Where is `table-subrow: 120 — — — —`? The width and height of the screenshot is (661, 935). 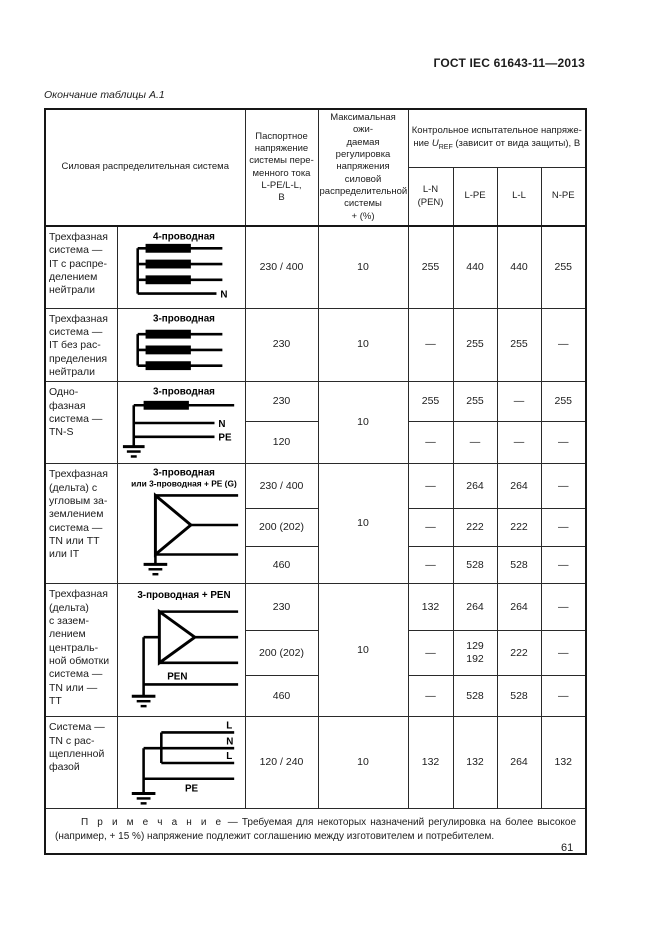 table-subrow: 120 — — — — is located at coordinates (316, 443).